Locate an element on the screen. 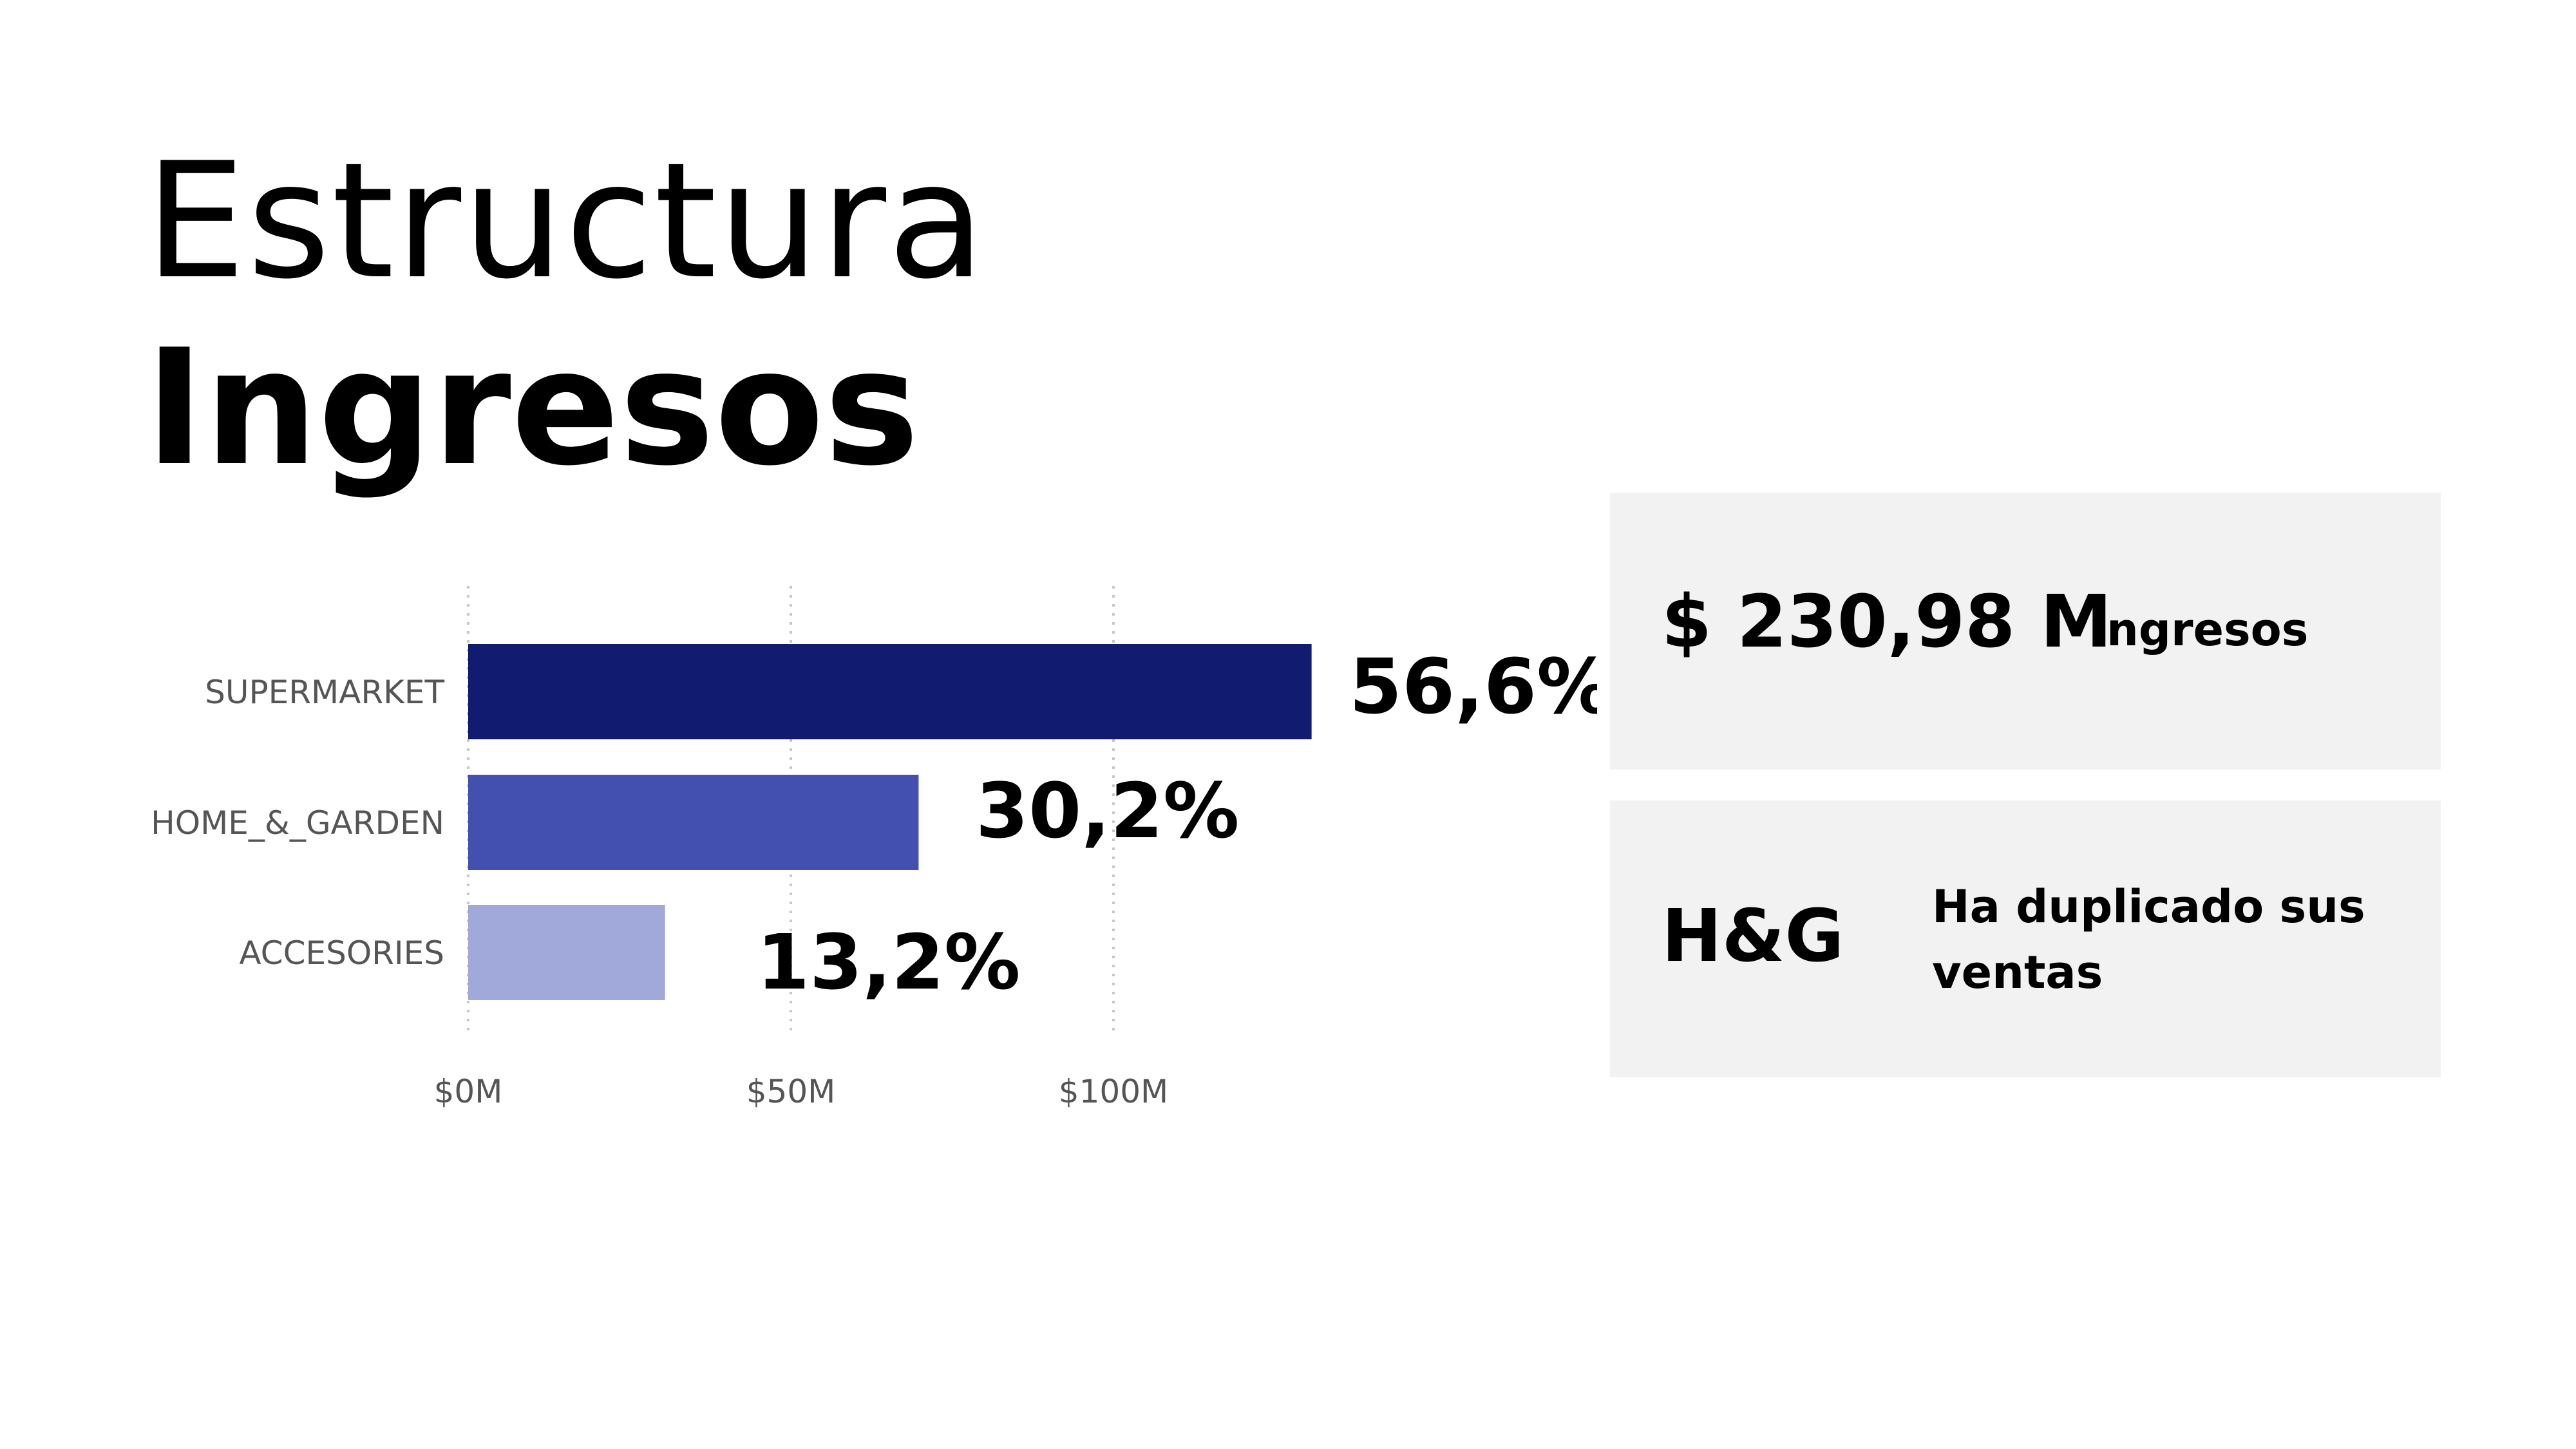 The width and height of the screenshot is (2576, 1449). category-label: HOME_&_GARDEN is located at coordinates (297, 823).